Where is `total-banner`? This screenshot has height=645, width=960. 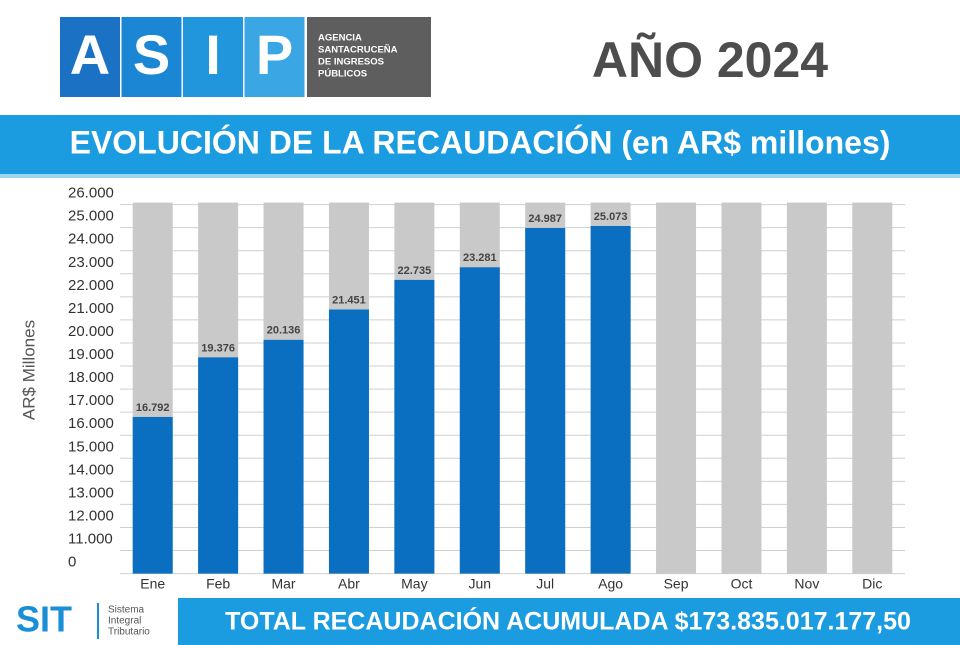
total-banner is located at coordinates (569, 621).